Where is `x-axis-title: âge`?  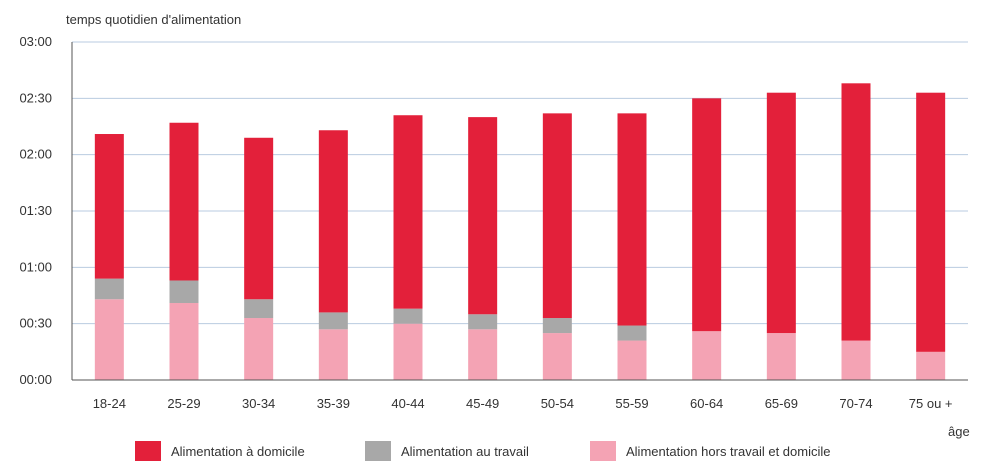
x-axis-title: âge is located at coordinates (959, 431).